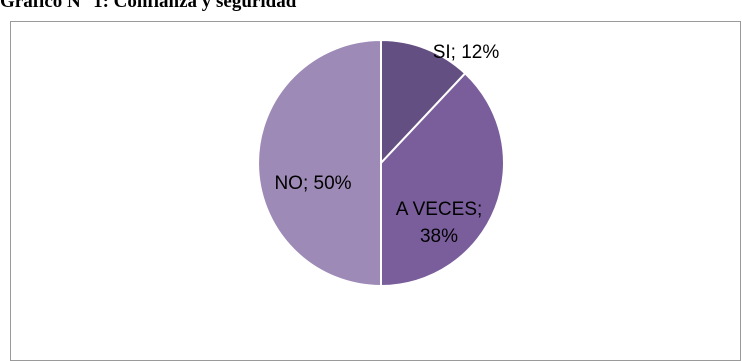 This screenshot has width=742, height=361. Describe the element at coordinates (442, 179) in the screenshot. I see `pie-slice-a-veces` at that location.